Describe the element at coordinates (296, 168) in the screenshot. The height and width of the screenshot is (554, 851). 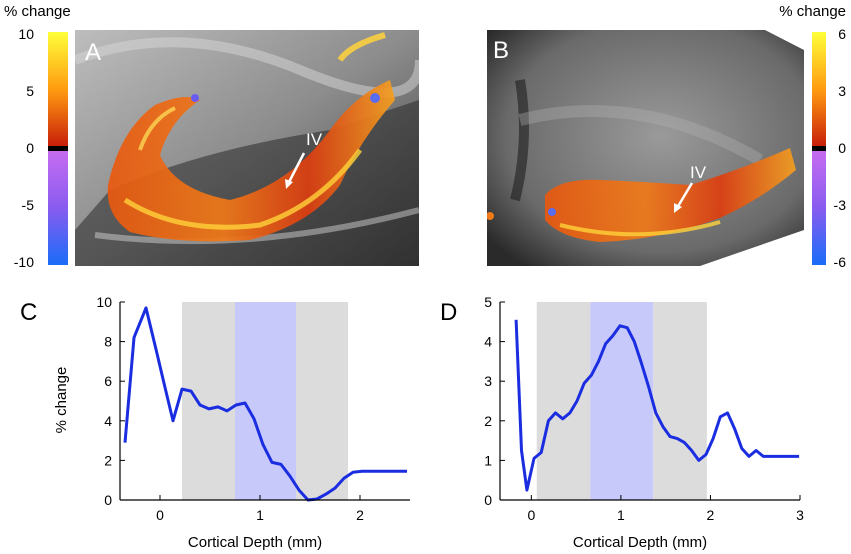
I see `panel-a-arrow` at that location.